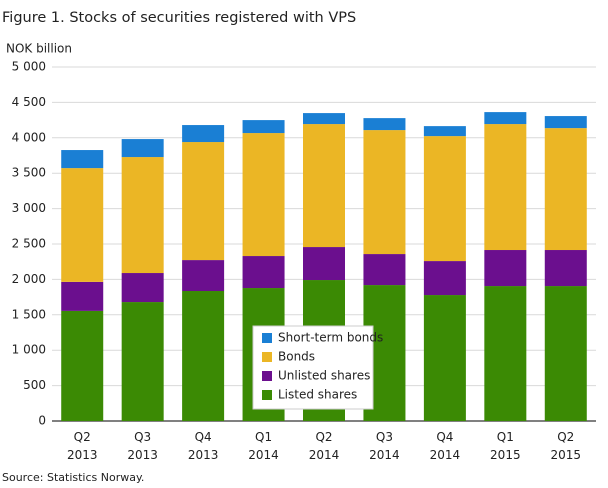  Describe the element at coordinates (29, 173) in the screenshot. I see `y-tick-label: 3 500` at that location.